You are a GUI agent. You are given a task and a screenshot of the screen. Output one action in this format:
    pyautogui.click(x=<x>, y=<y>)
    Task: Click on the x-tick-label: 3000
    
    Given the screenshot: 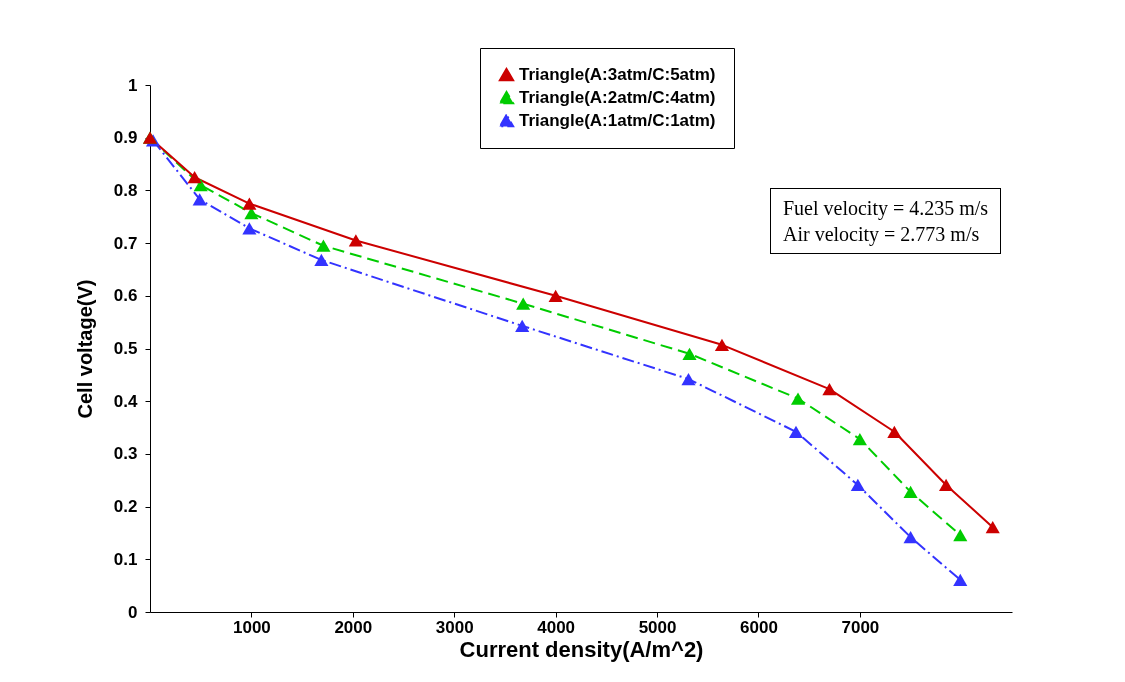 What is the action you would take?
    pyautogui.click(x=454, y=627)
    